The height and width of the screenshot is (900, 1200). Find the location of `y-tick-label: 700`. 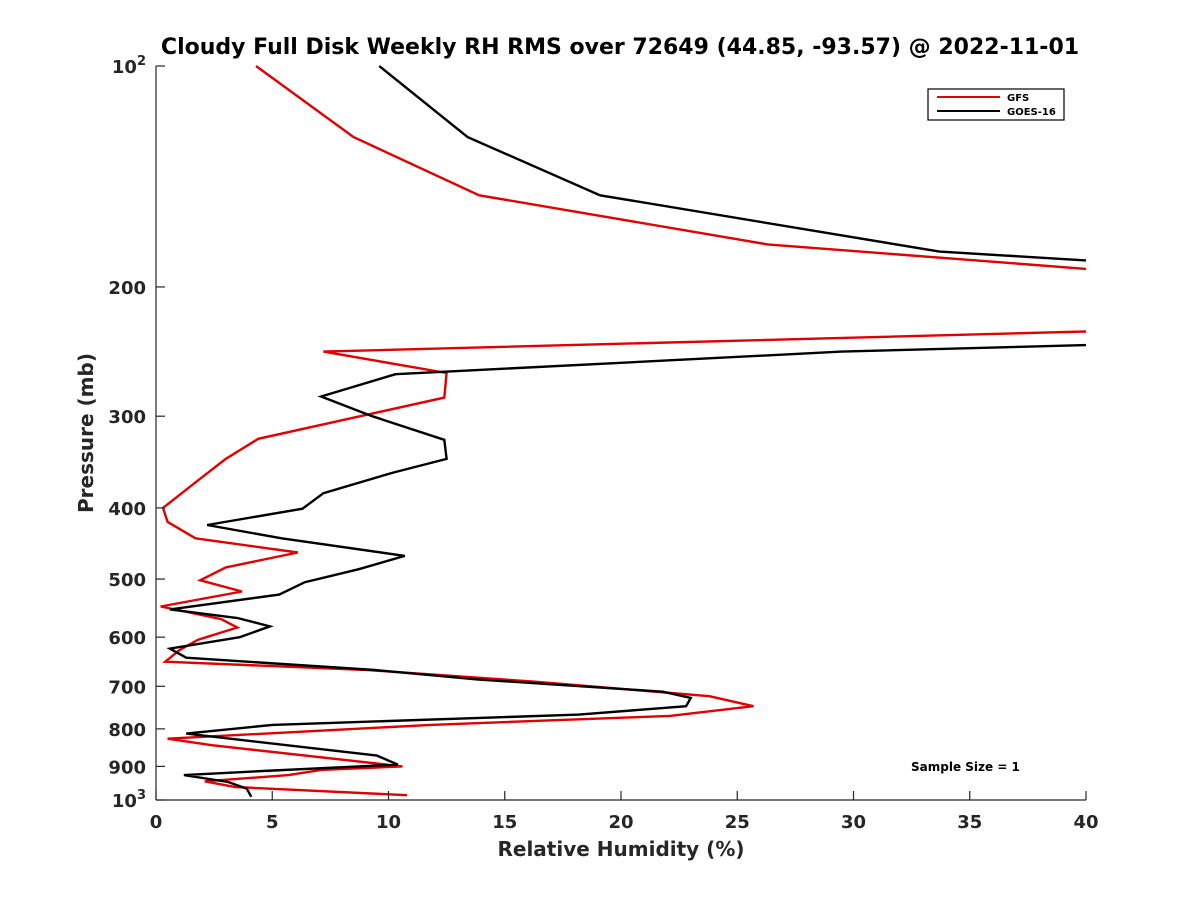

y-tick-label: 700 is located at coordinates (127, 687).